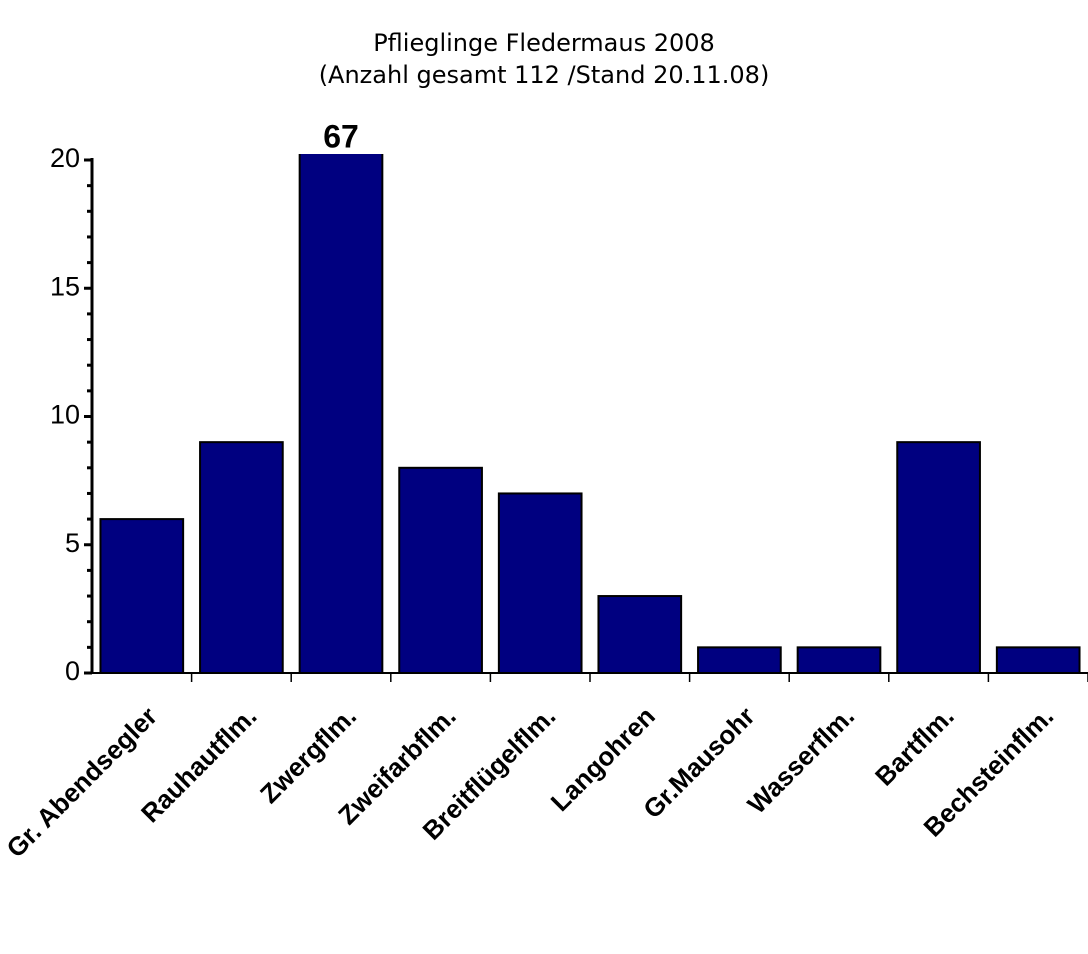  I want to click on x-tick-label: Zwergflm., so click(308, 755).